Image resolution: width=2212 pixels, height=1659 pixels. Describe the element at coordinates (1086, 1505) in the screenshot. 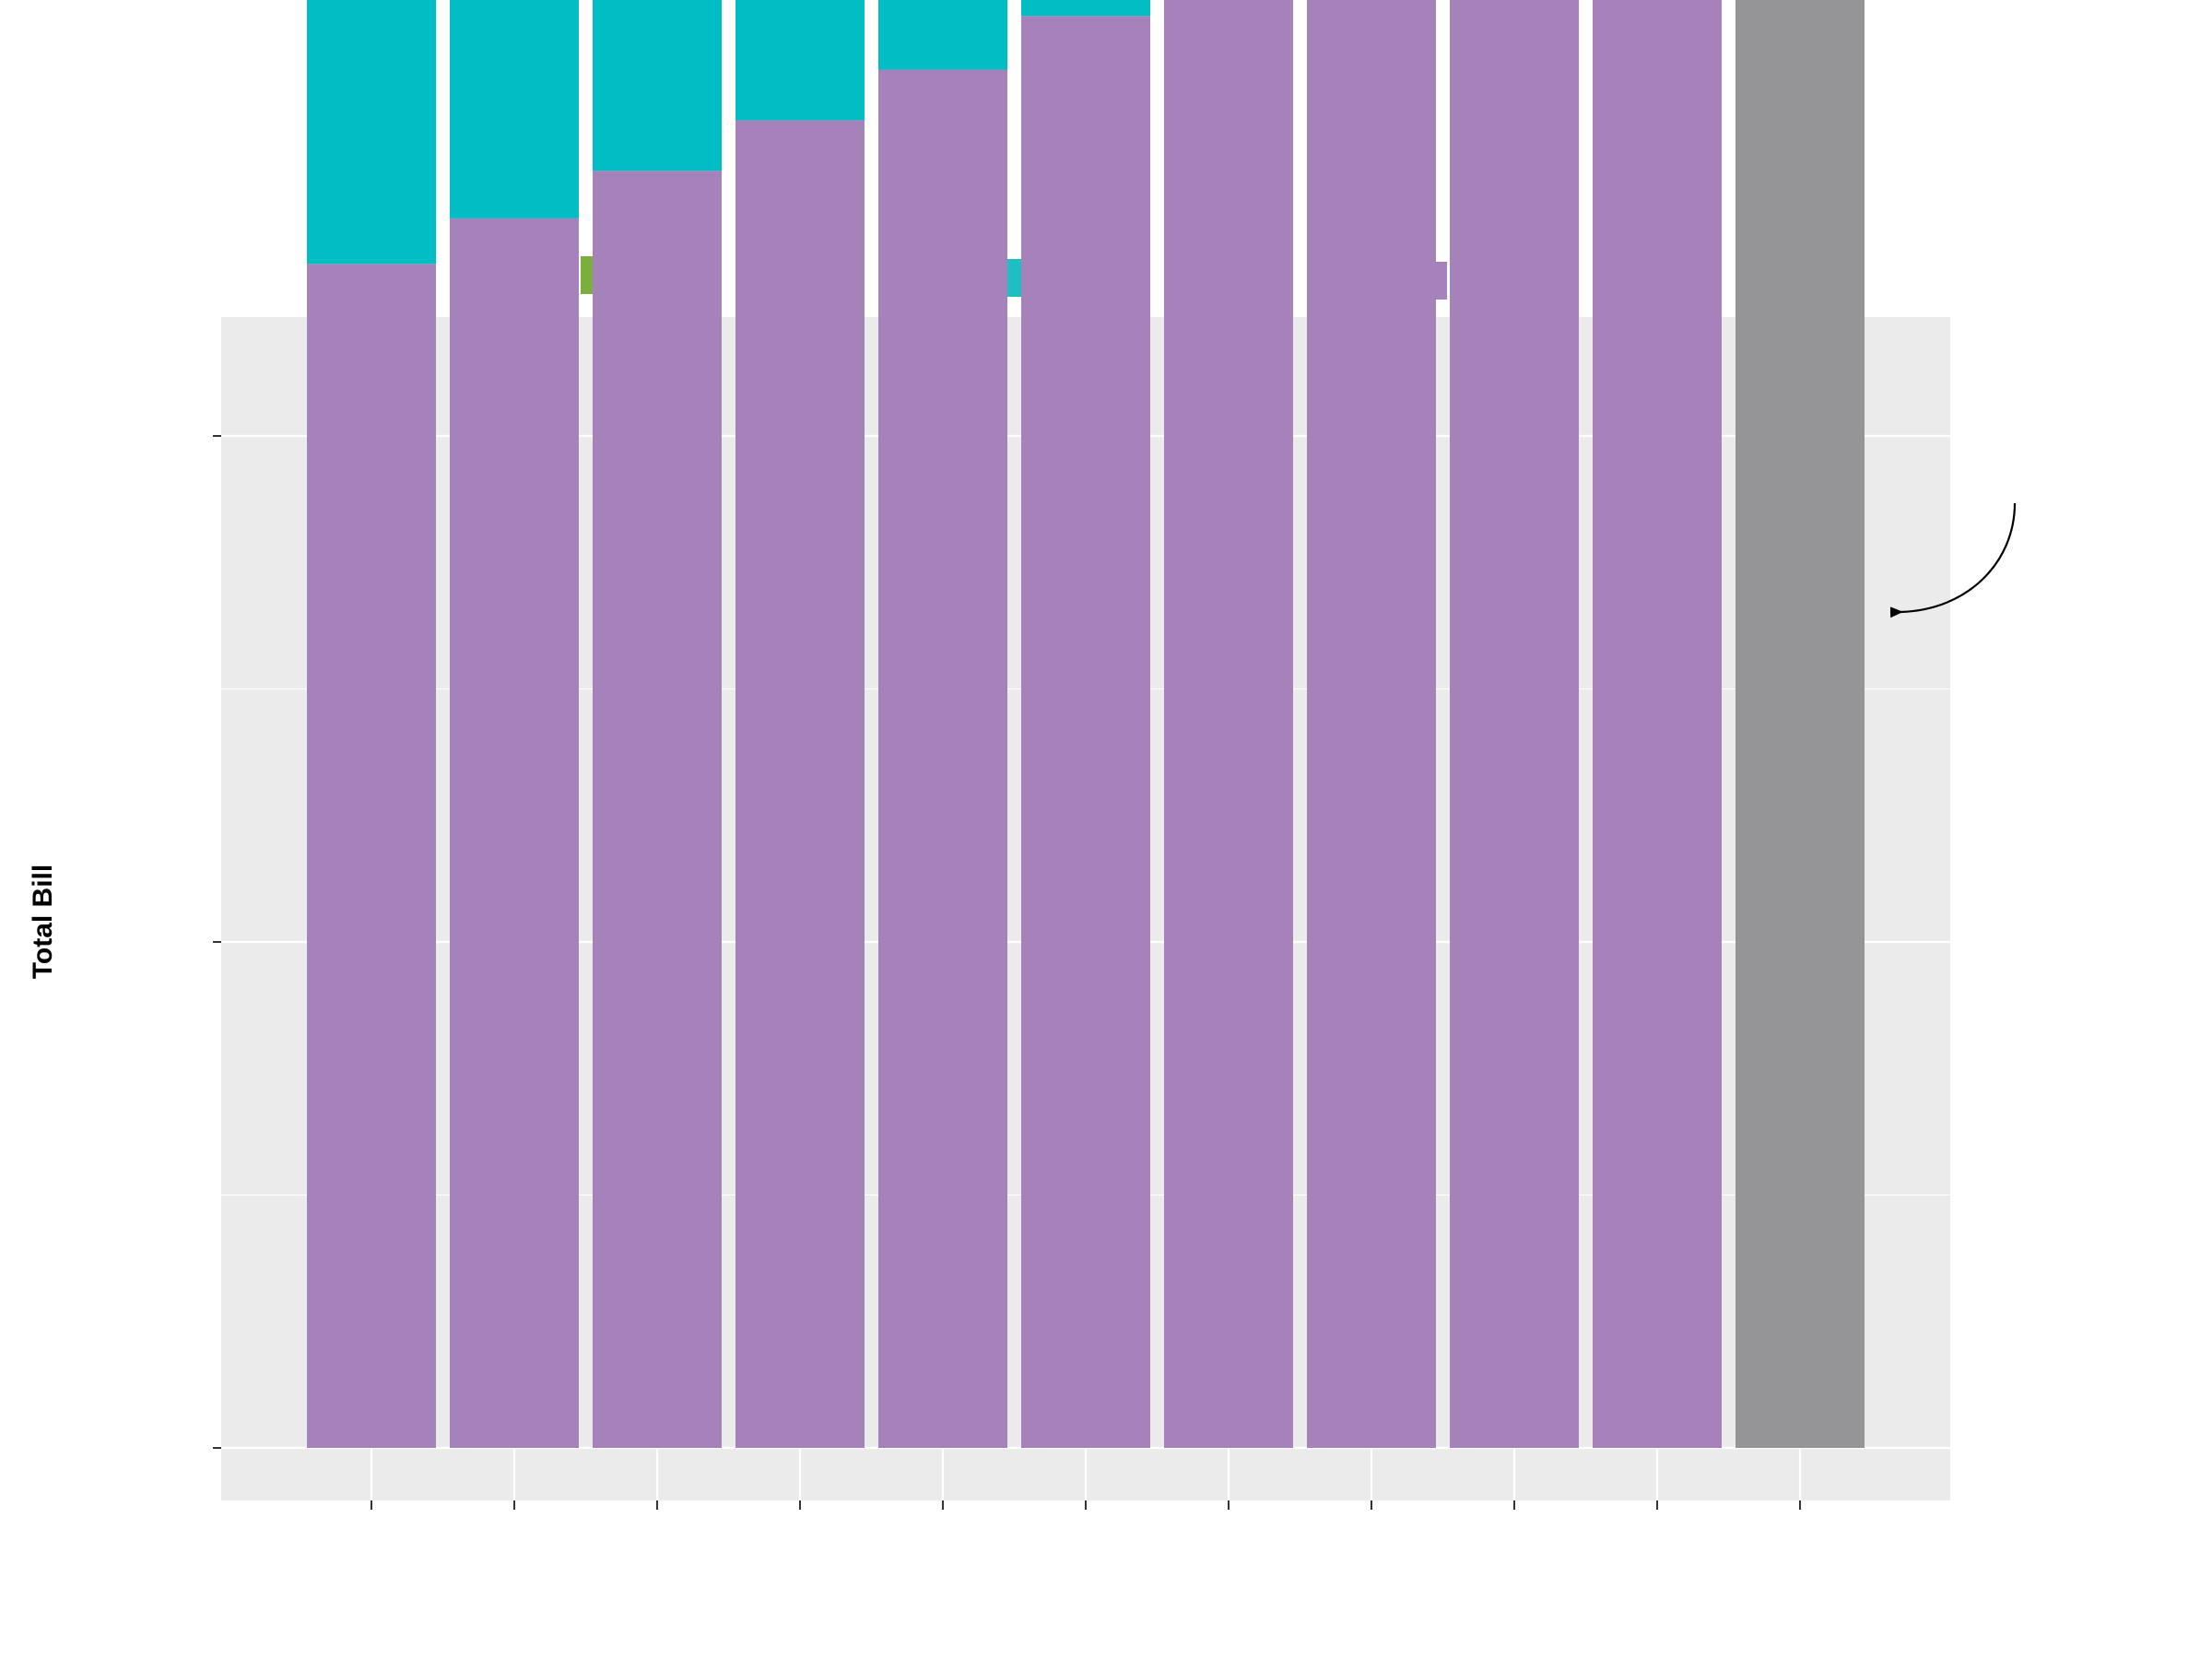

I see `x-axis` at that location.